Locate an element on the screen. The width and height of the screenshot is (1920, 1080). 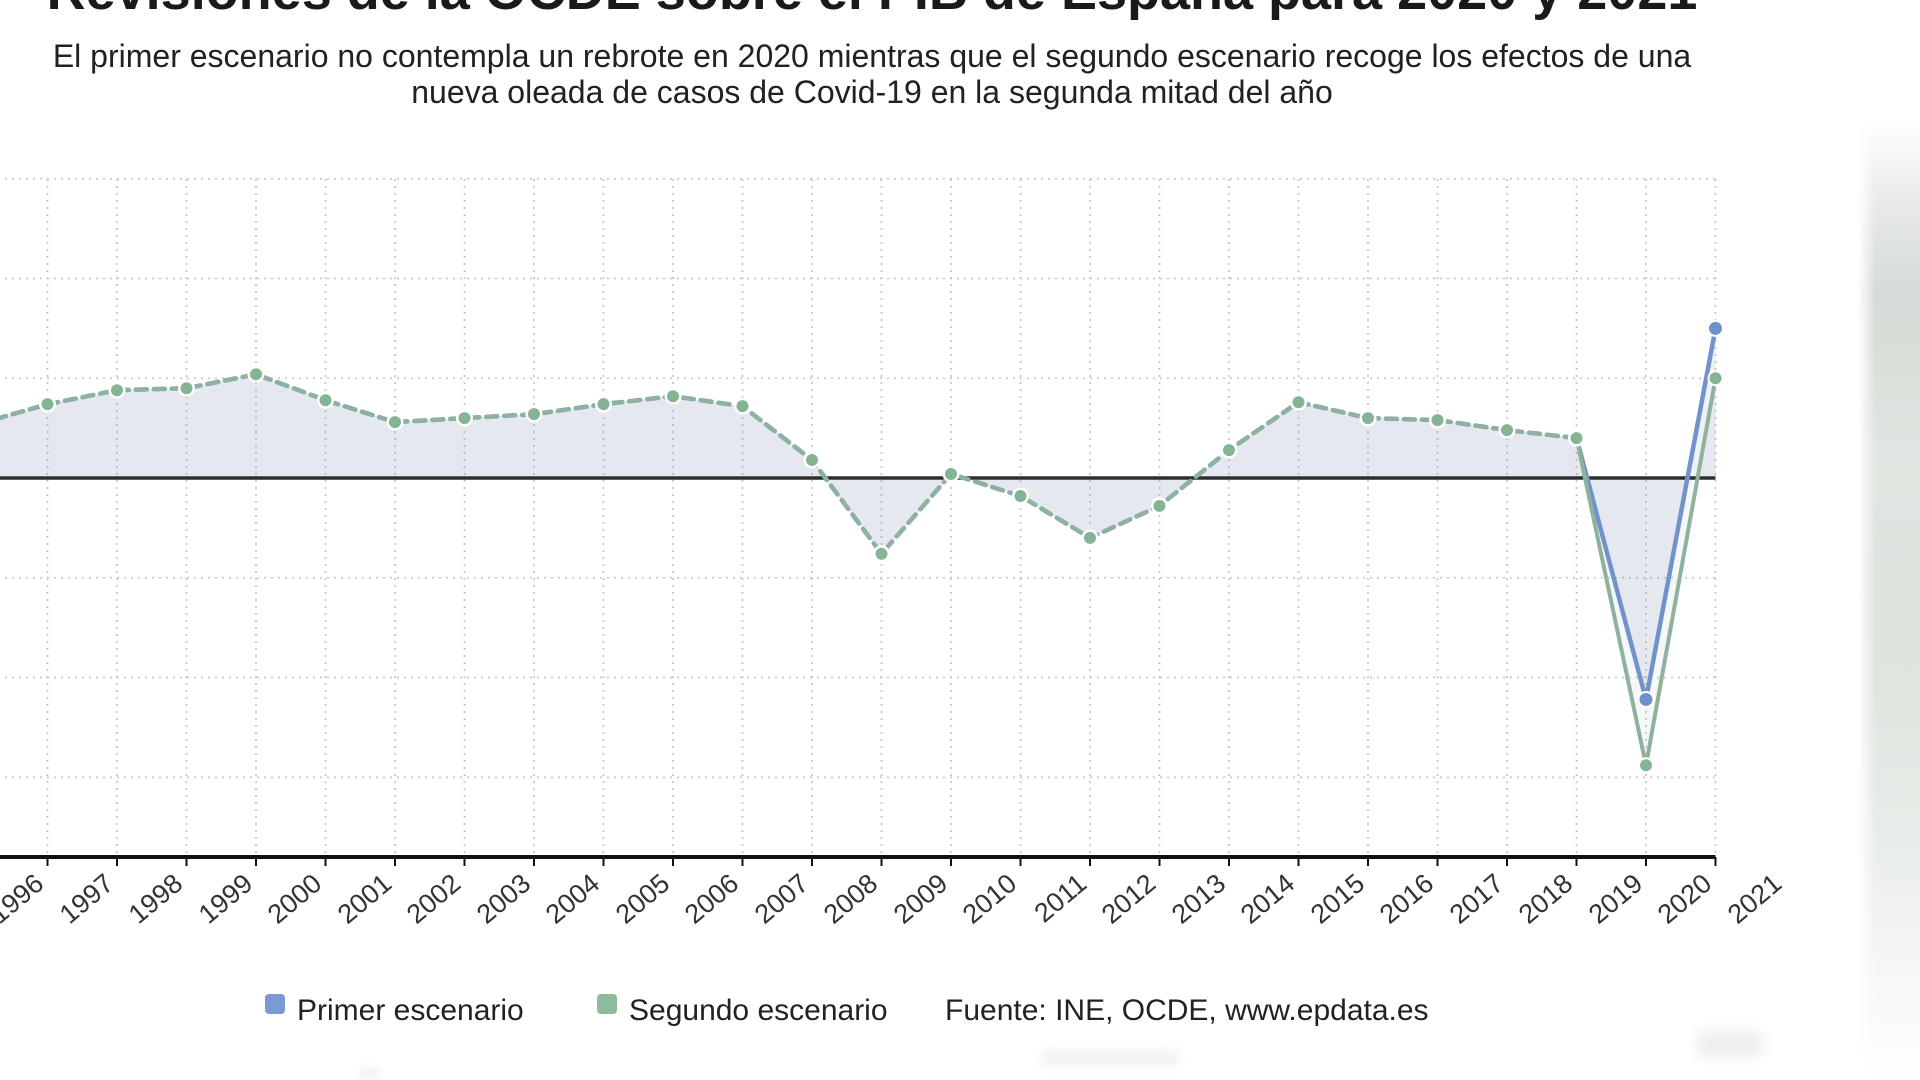
x-axis-ticks is located at coordinates (881, 861).